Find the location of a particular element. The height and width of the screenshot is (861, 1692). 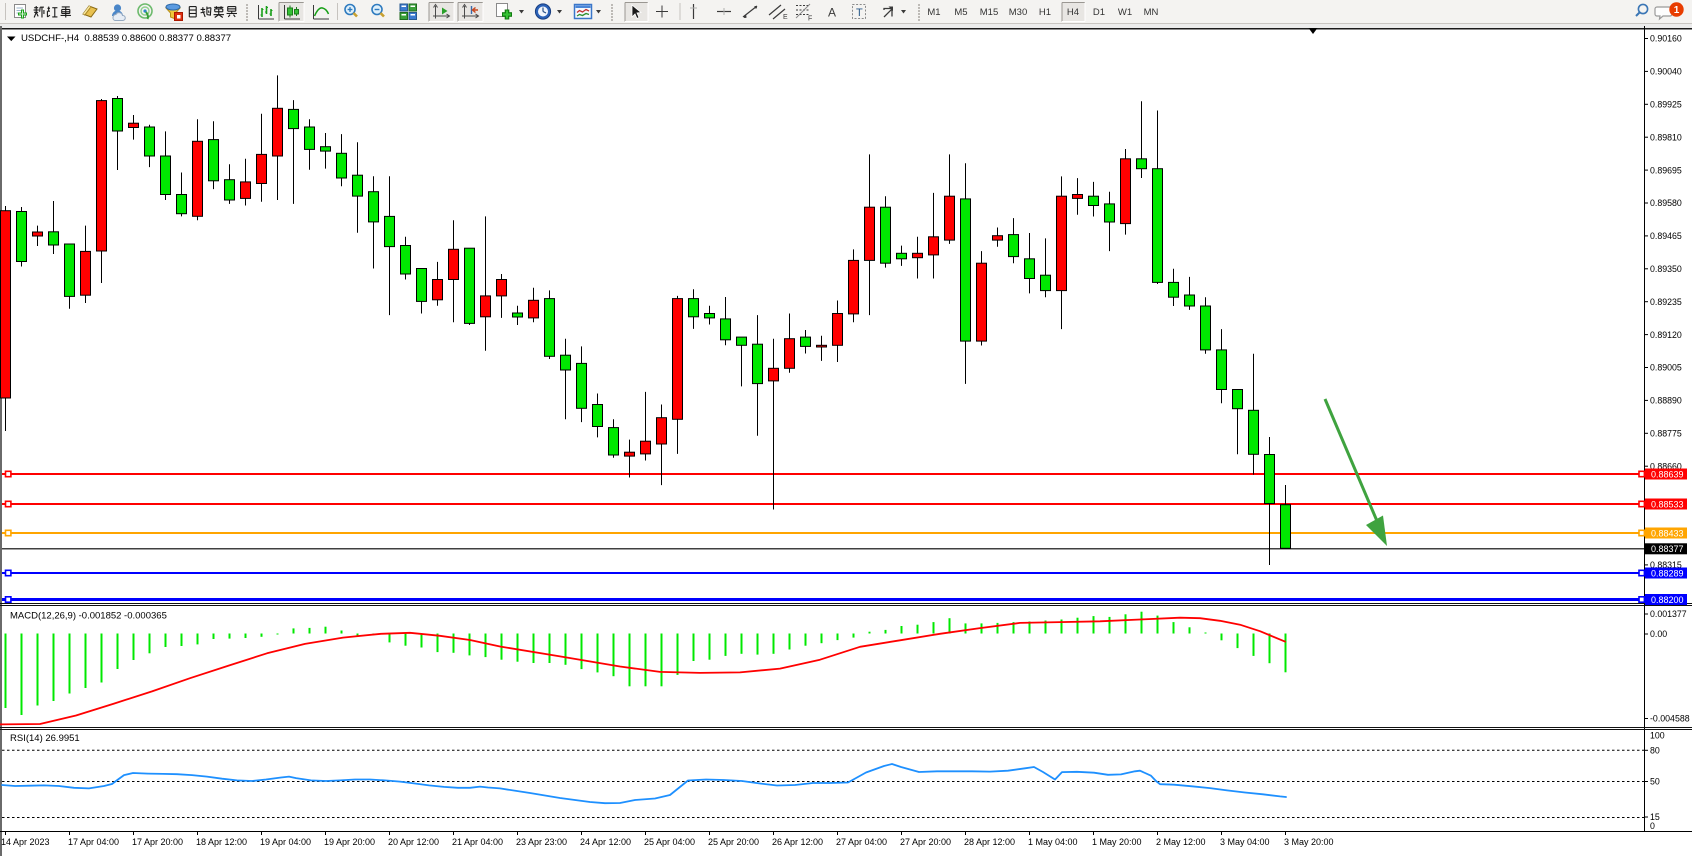

svg-text: M30 is located at coordinates (1018, 12).